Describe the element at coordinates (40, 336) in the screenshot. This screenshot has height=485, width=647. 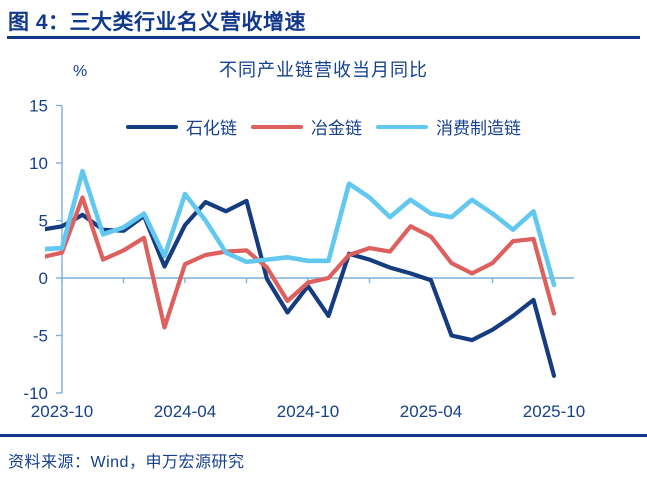
I see `y-tick-label: -5` at that location.